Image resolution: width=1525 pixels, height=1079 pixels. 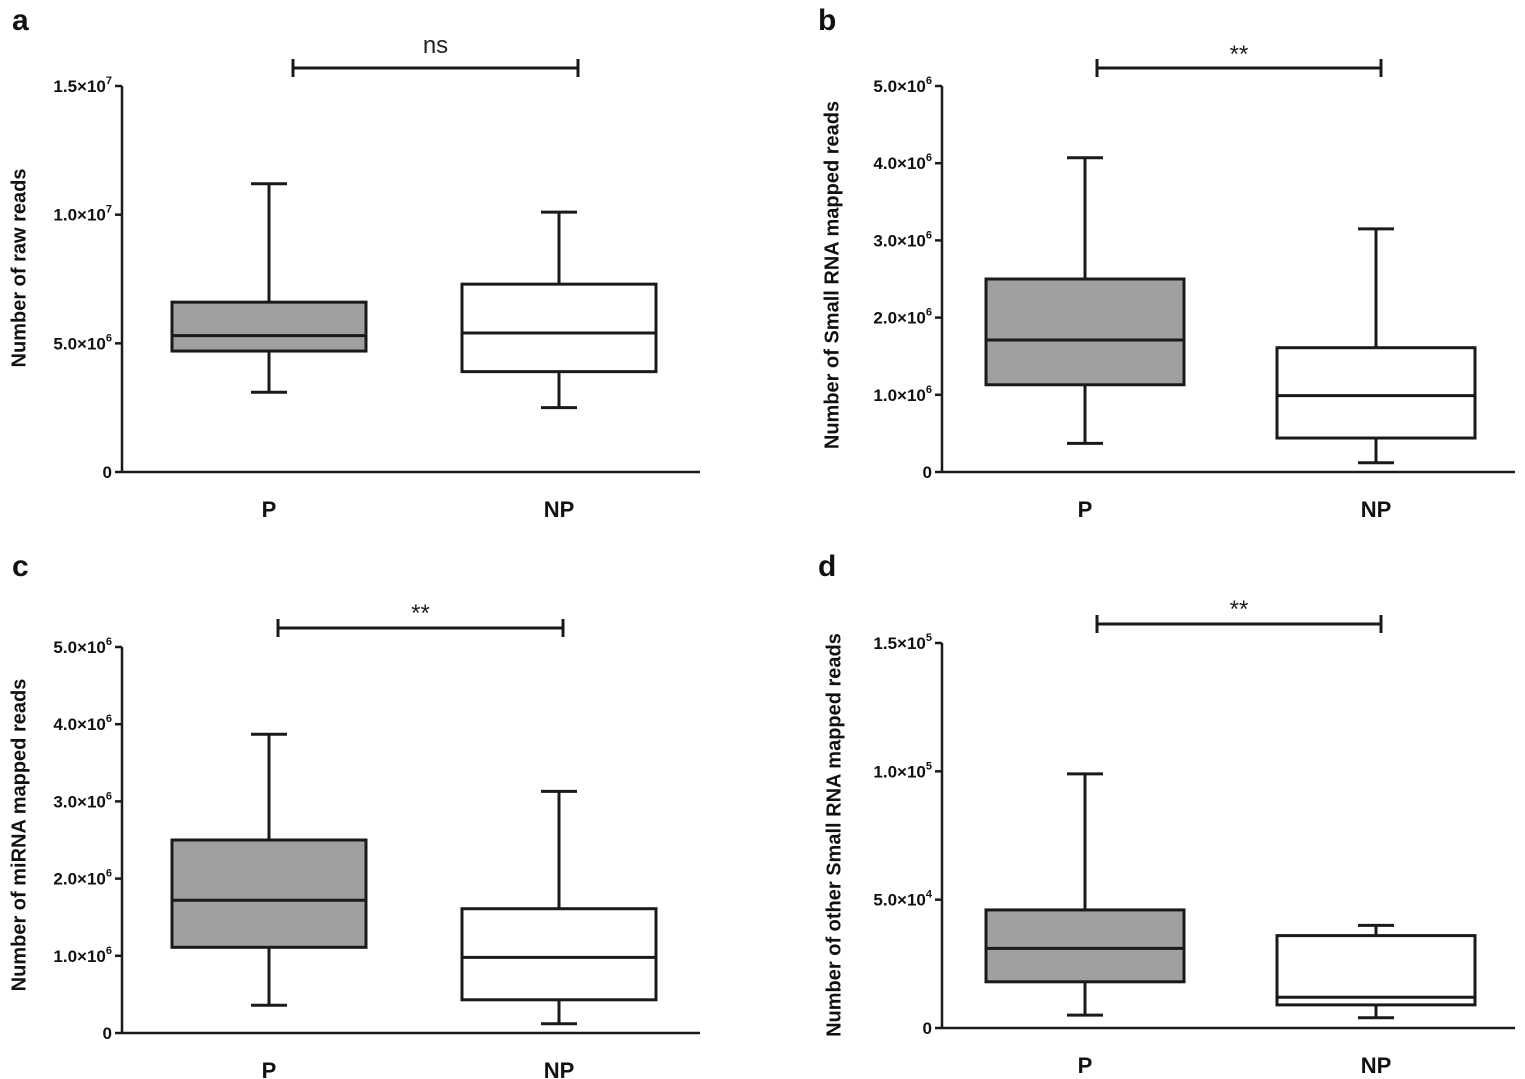 I want to click on y-tick-label: 1.0×10⁵, so click(x=902, y=770).